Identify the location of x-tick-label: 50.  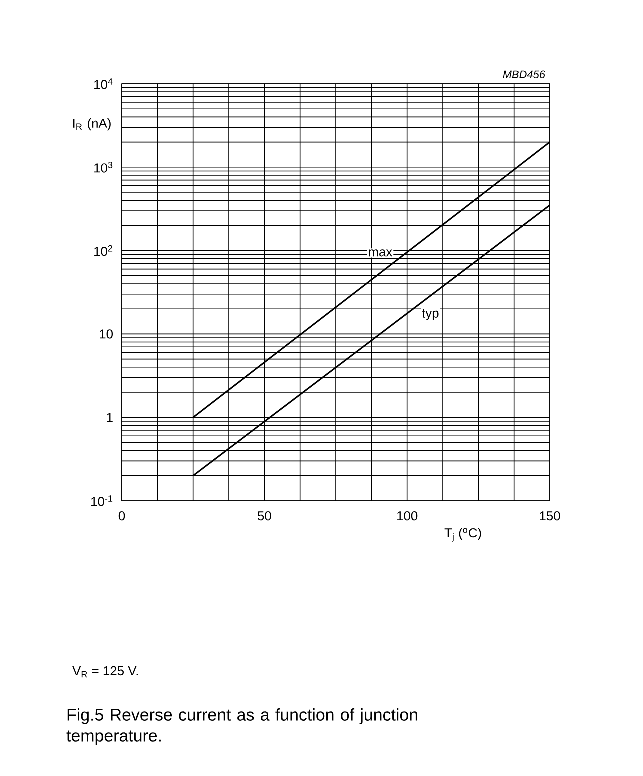
(265, 516).